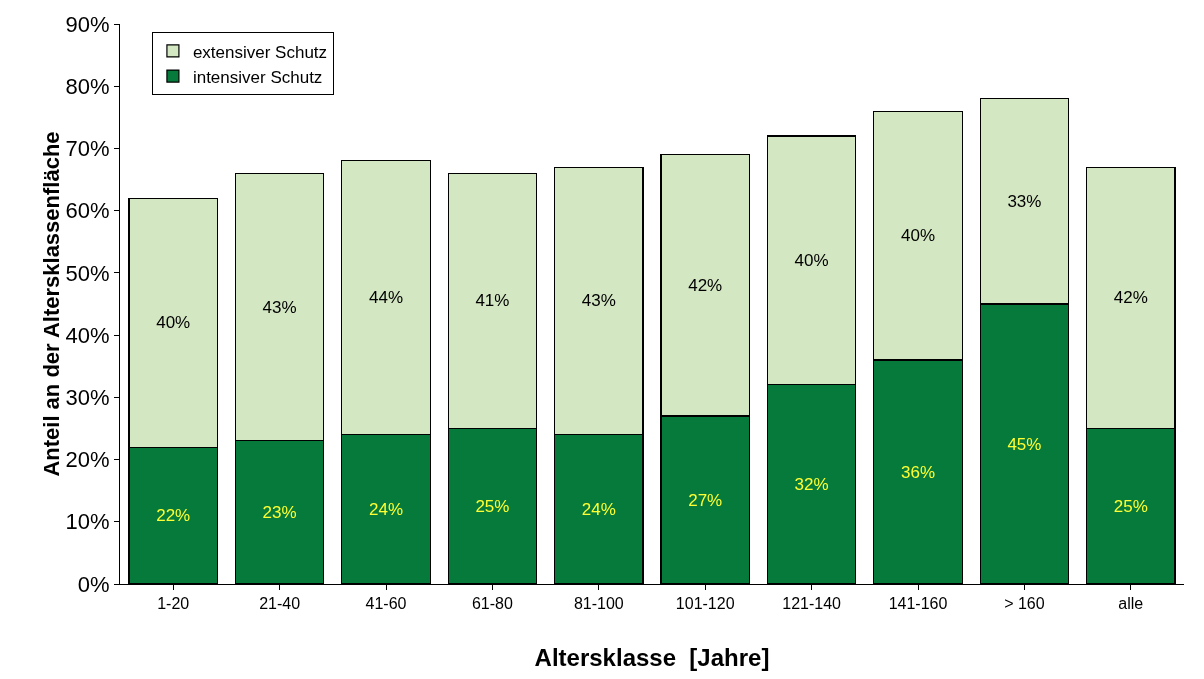  I want to click on y-tick-label: 50%, so click(87, 273).